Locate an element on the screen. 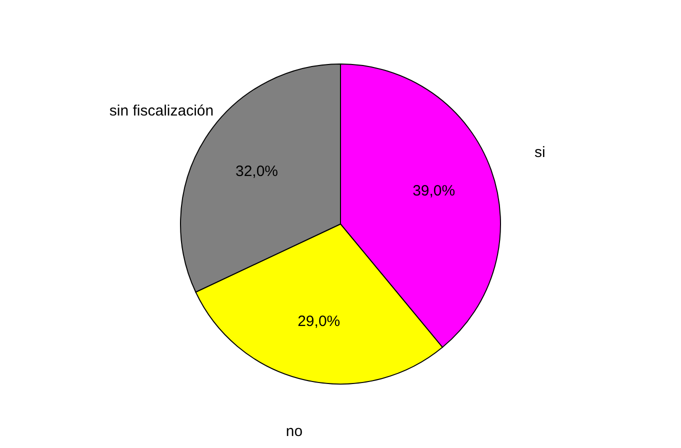 Image resolution: width=681 pixels, height=448 pixels. slice-label: sin fiscalización is located at coordinates (161, 111).